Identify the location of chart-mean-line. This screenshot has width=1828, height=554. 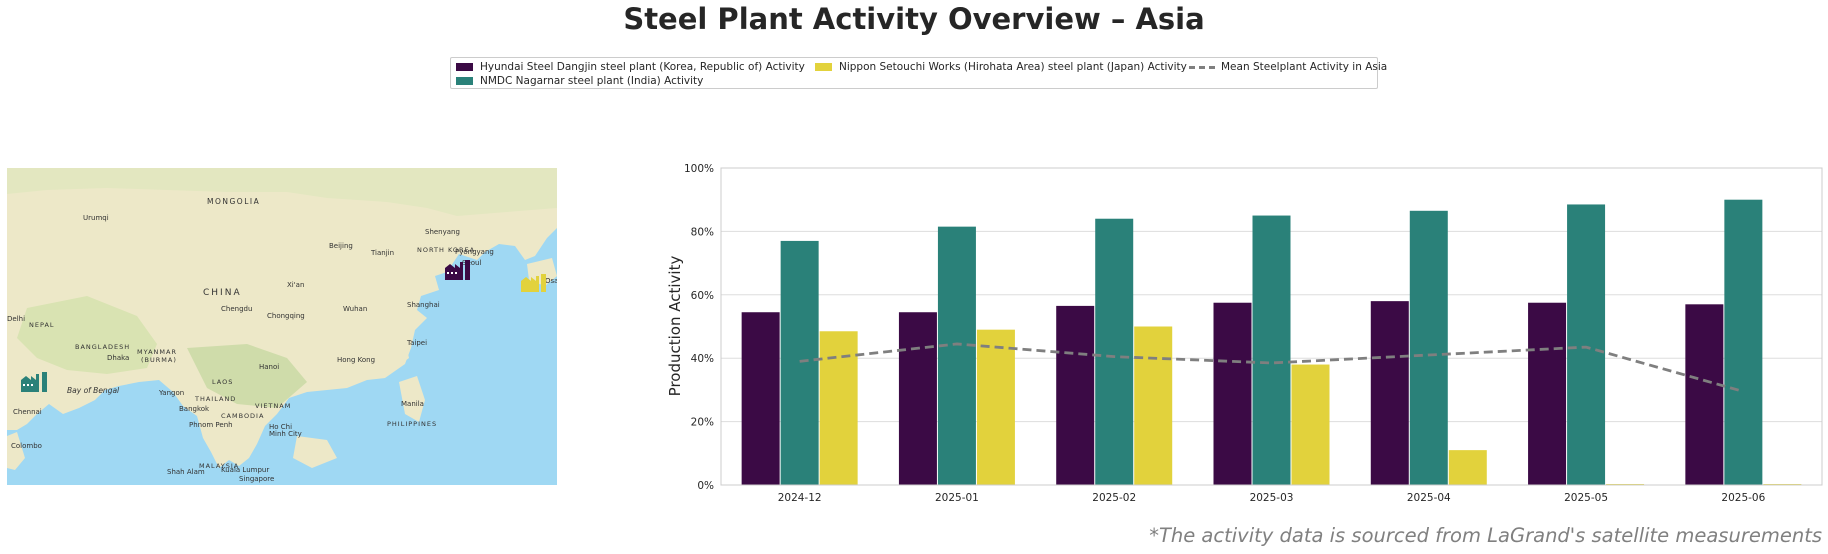
(1271, 367).